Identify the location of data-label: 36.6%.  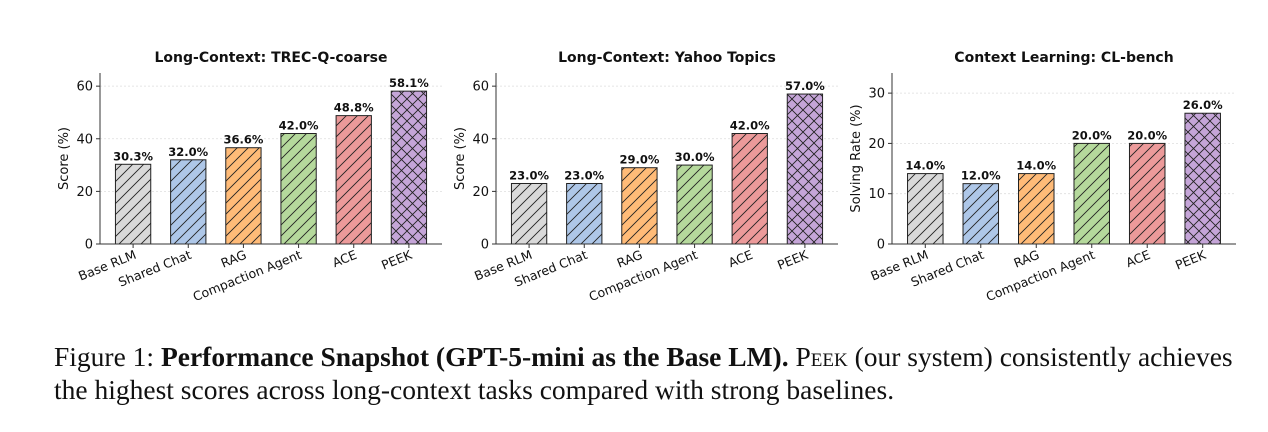
(243, 140).